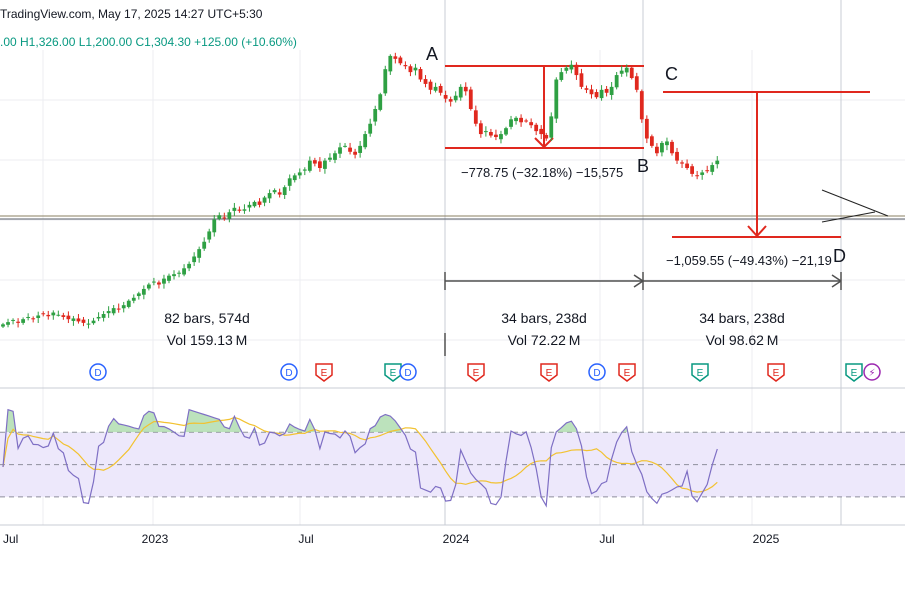  What do you see at coordinates (432, 54) in the screenshot?
I see `point-label: A` at bounding box center [432, 54].